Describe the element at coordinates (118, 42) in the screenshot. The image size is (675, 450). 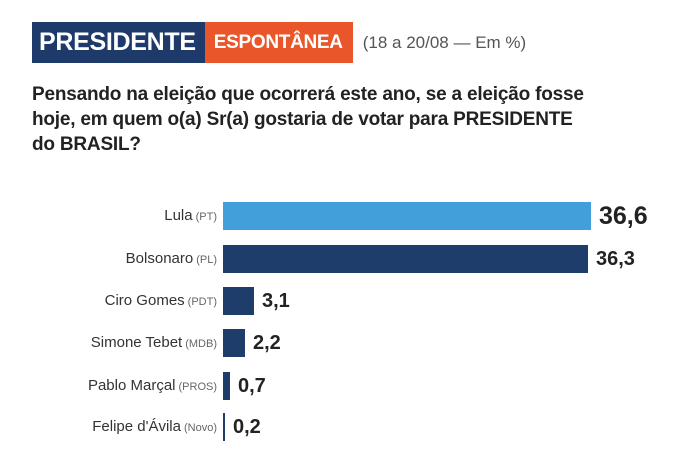
I see `header-tag-presidente: PRESIDENTE` at that location.